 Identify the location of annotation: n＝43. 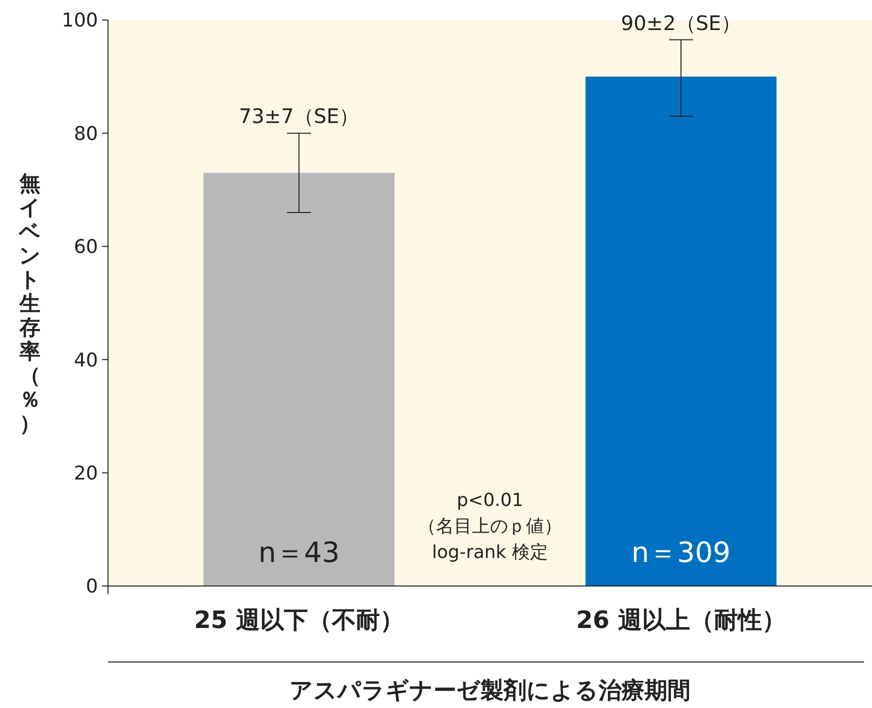
(299, 552).